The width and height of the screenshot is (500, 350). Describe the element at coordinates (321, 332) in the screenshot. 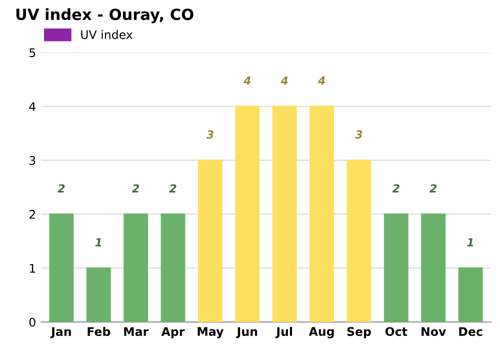

I see `x-tick-label: Aug` at that location.